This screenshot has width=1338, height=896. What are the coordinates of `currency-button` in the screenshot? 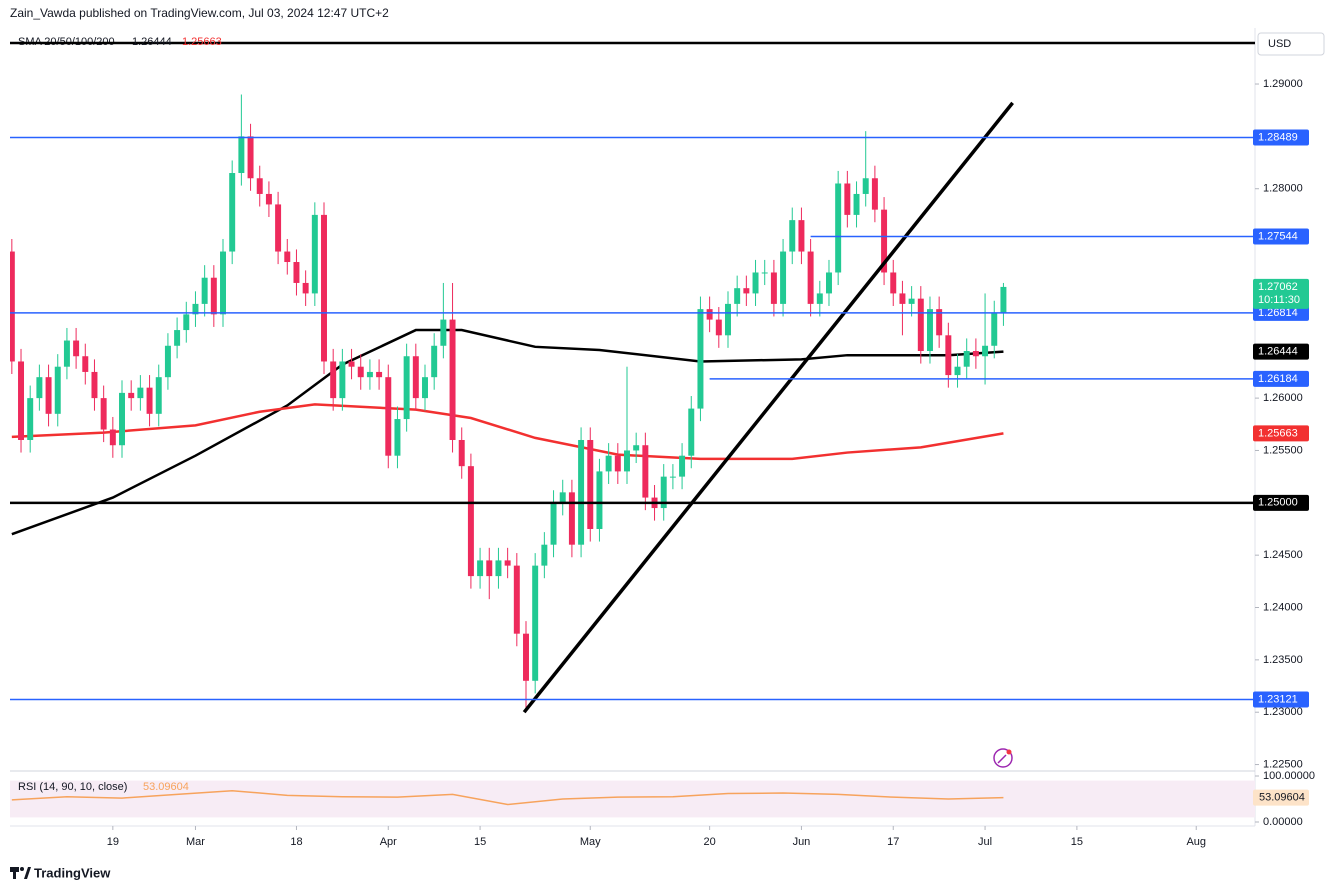 It's located at (1291, 44).